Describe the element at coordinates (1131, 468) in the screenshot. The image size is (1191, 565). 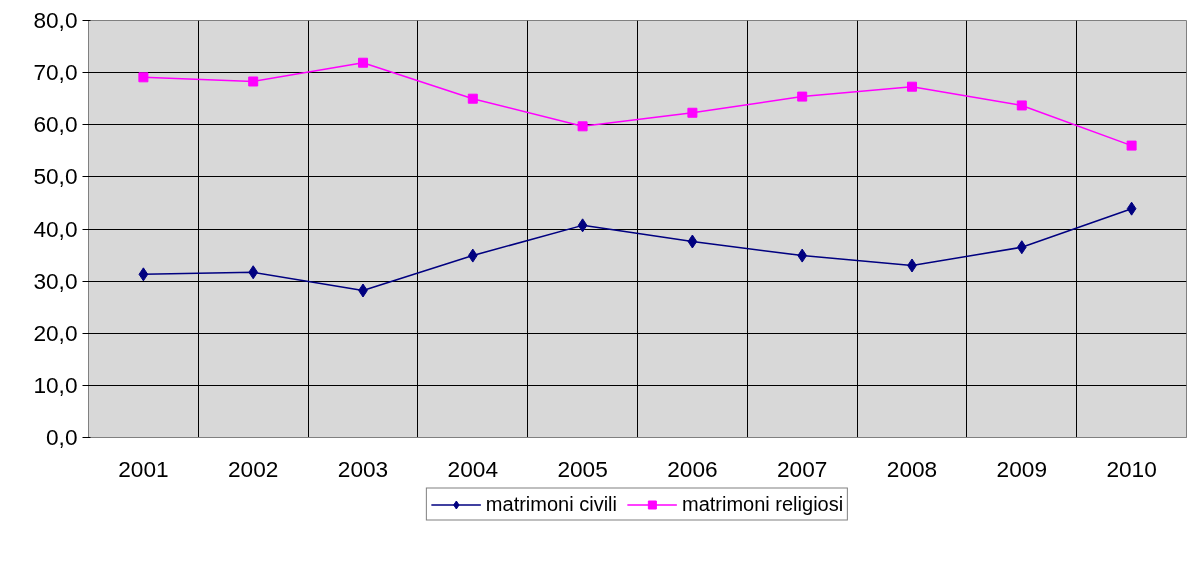
I see `x-tick-label: 2010` at that location.